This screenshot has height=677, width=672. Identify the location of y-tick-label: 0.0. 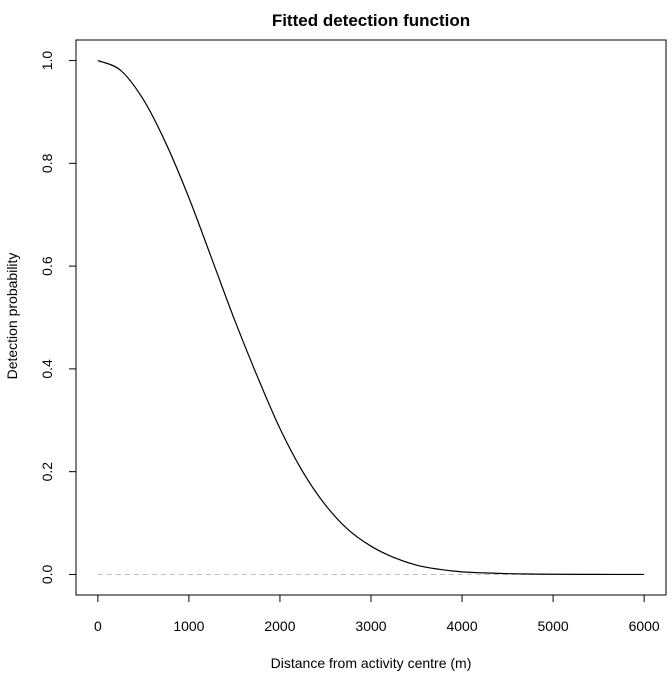
(47, 575).